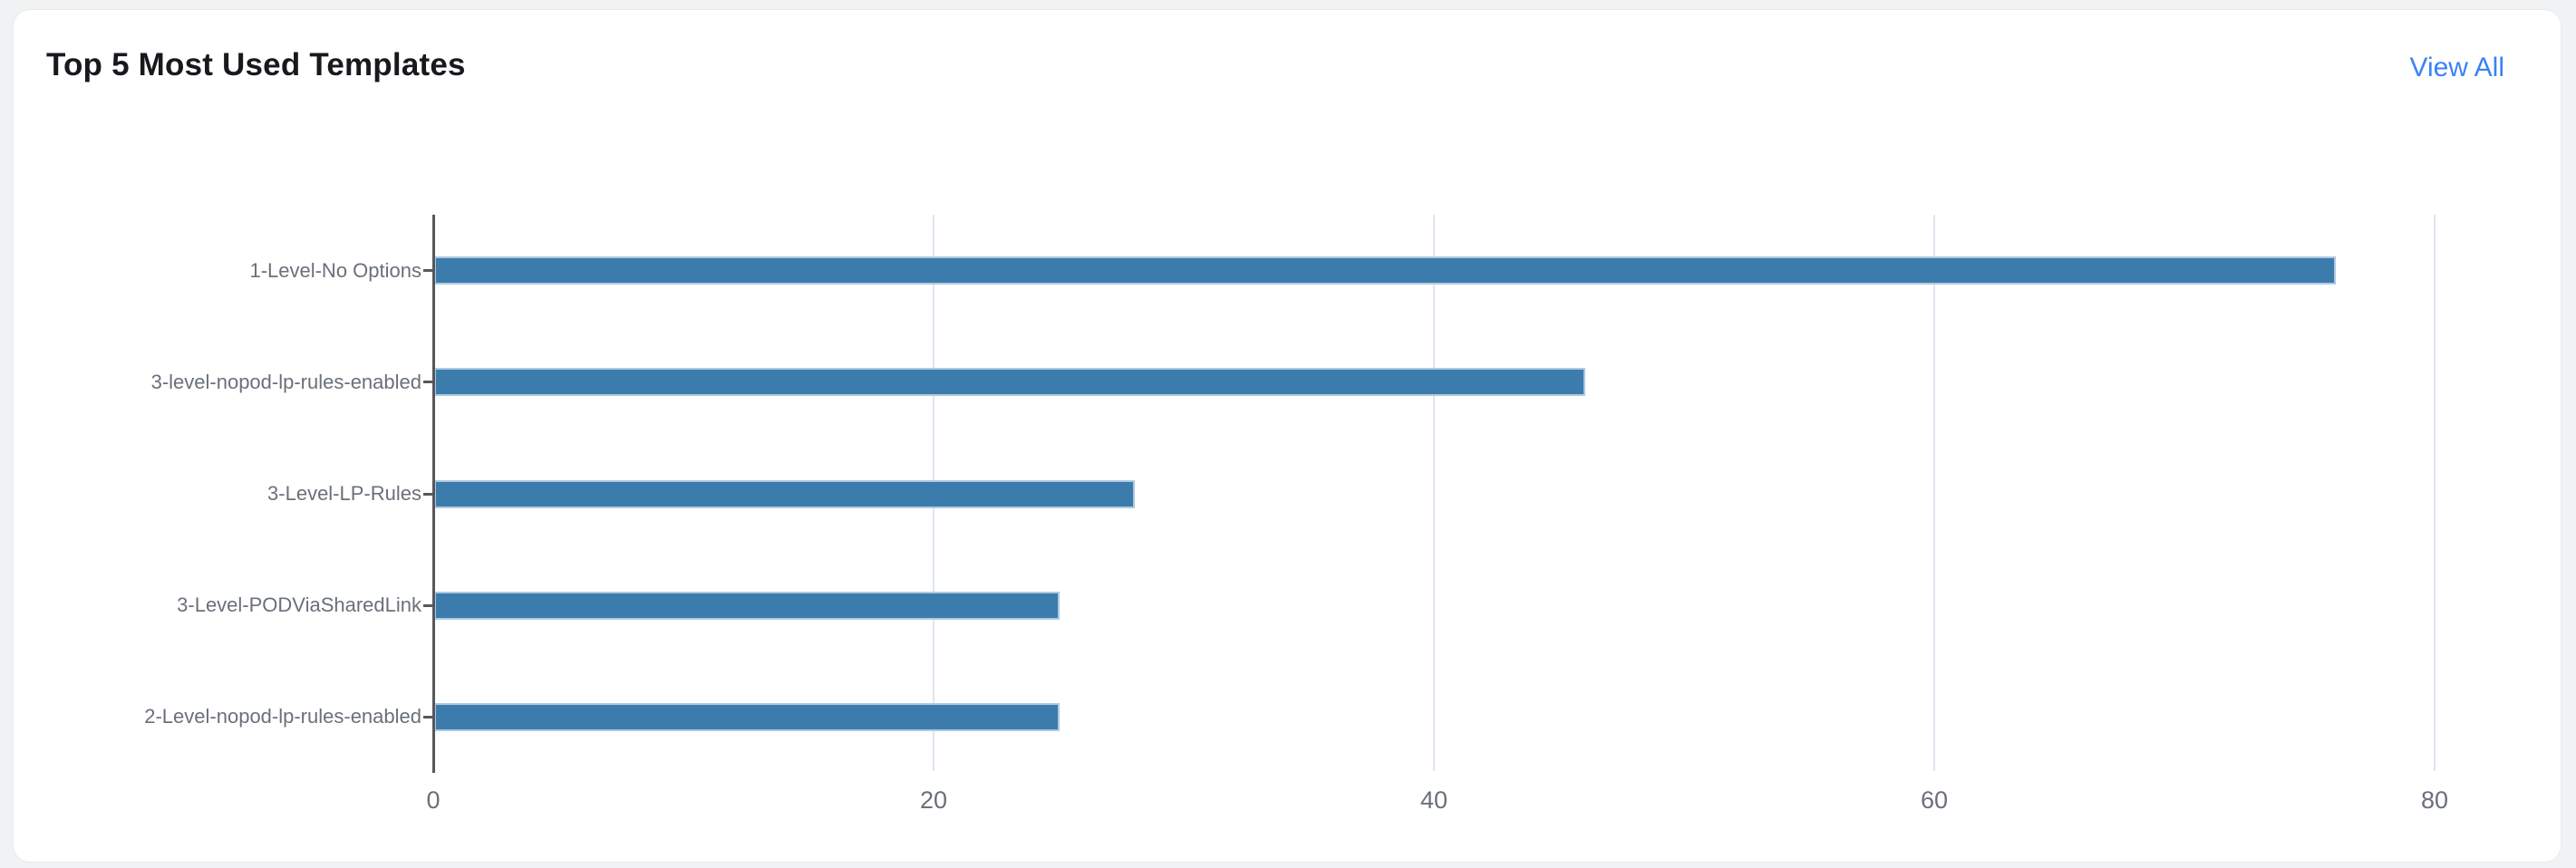 The image size is (2576, 868). What do you see at coordinates (1433, 800) in the screenshot?
I see `x-axis-tick-label: 40` at bounding box center [1433, 800].